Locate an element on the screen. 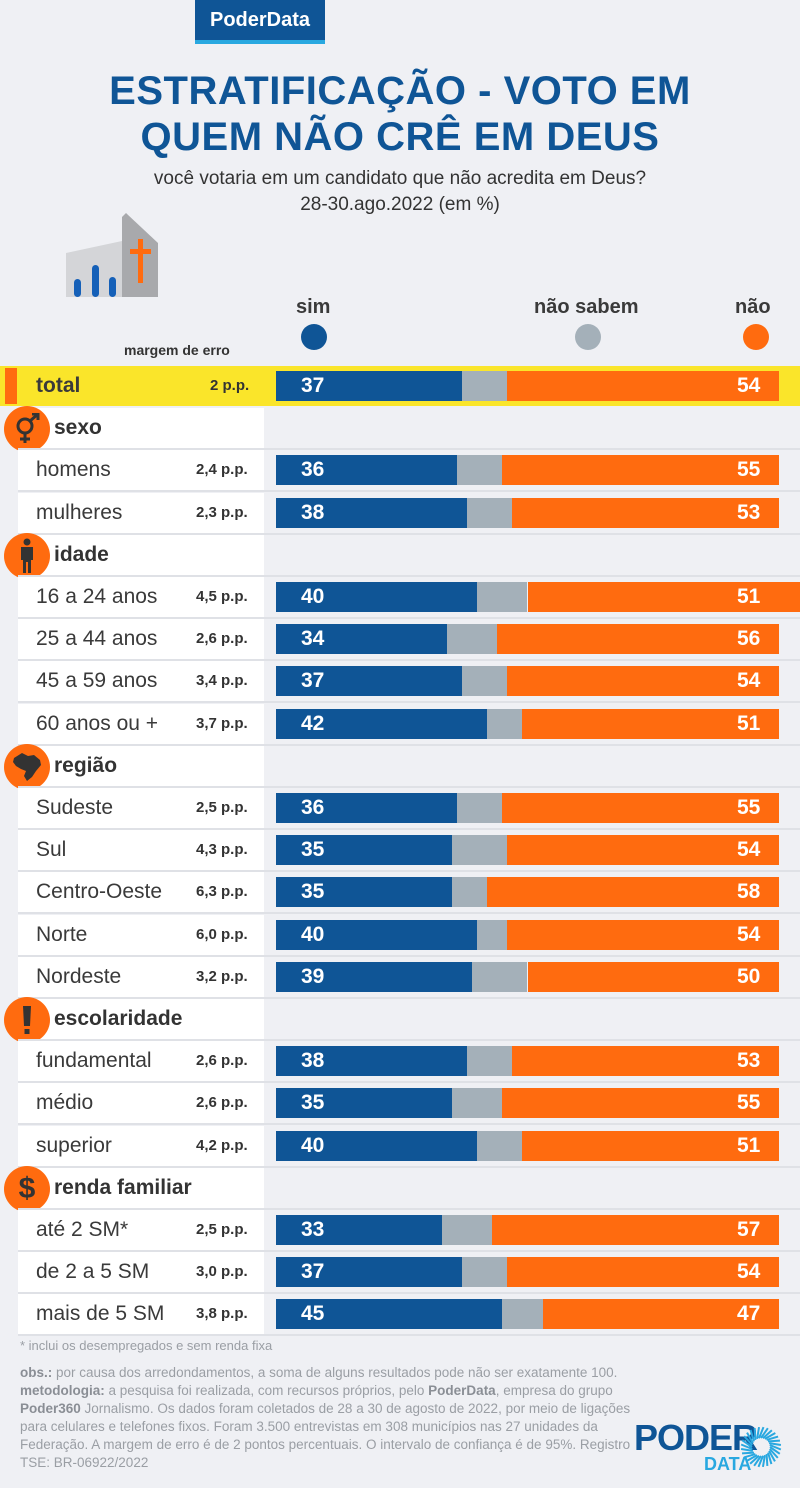 Image resolution: width=800 pixels, height=1488 pixels. total-row: total 2 p.p. 37 54 is located at coordinates (400, 386).